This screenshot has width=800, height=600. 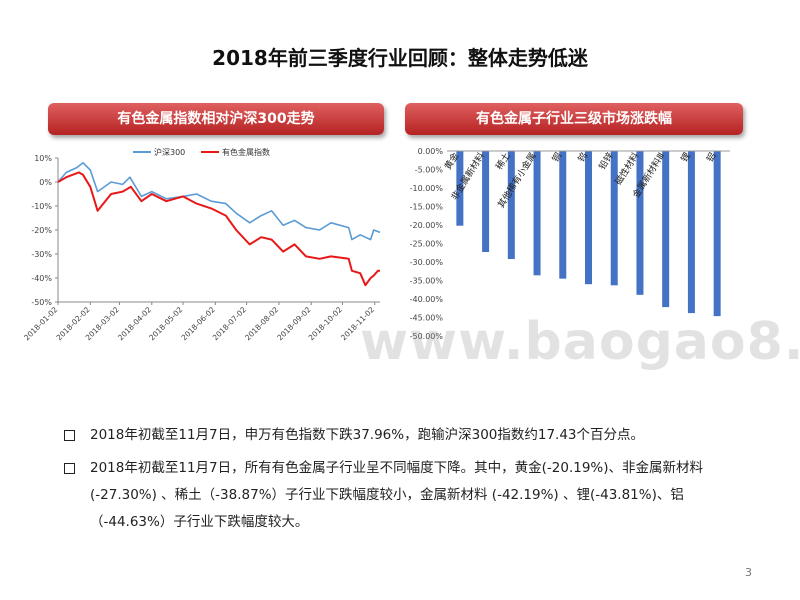 I want to click on legend-label: 有色金属指数, so click(x=246, y=152).